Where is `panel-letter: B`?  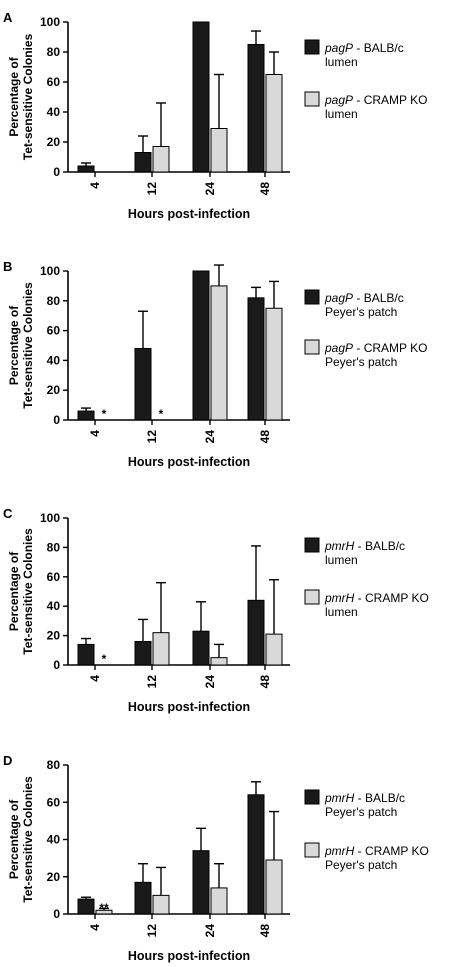 panel-letter: B is located at coordinates (7, 266).